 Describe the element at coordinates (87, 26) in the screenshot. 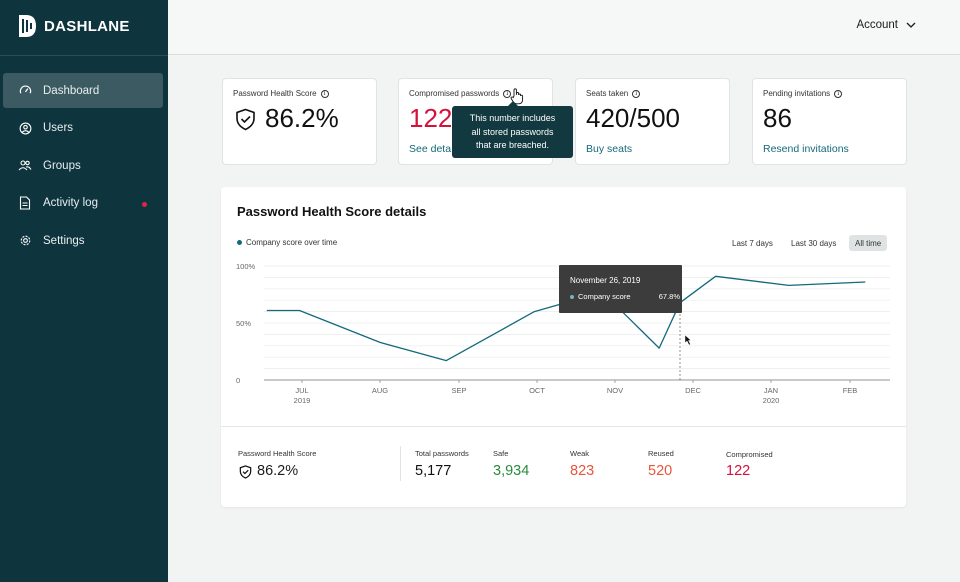

I see `logo-text: DASHLANE` at that location.